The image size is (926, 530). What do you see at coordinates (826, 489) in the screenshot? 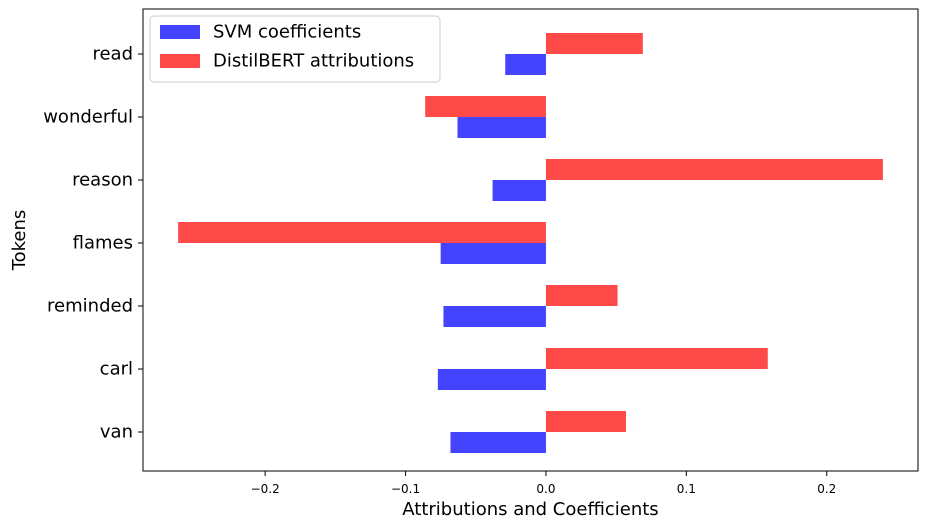
I see `x-tick-label: 0.2` at bounding box center [826, 489].